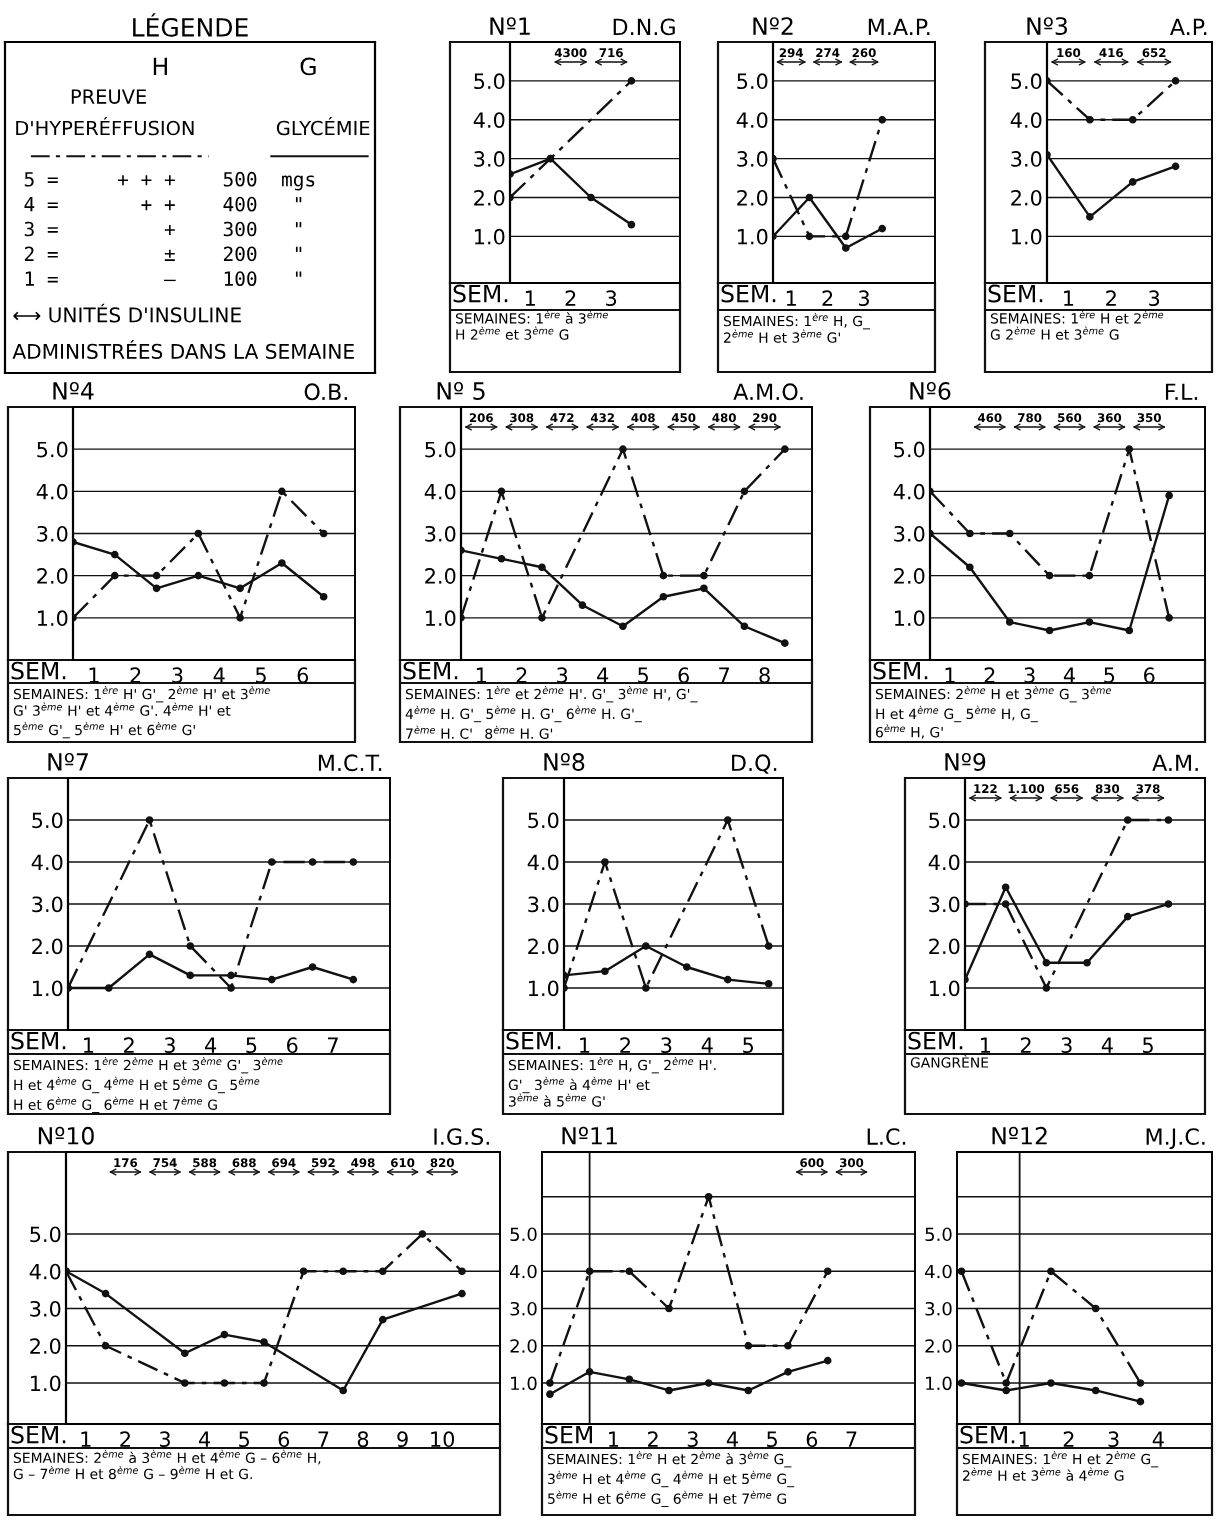 The image size is (1222, 1522). What do you see at coordinates (602, 418) in the screenshot?
I see `annotation: 432` at bounding box center [602, 418].